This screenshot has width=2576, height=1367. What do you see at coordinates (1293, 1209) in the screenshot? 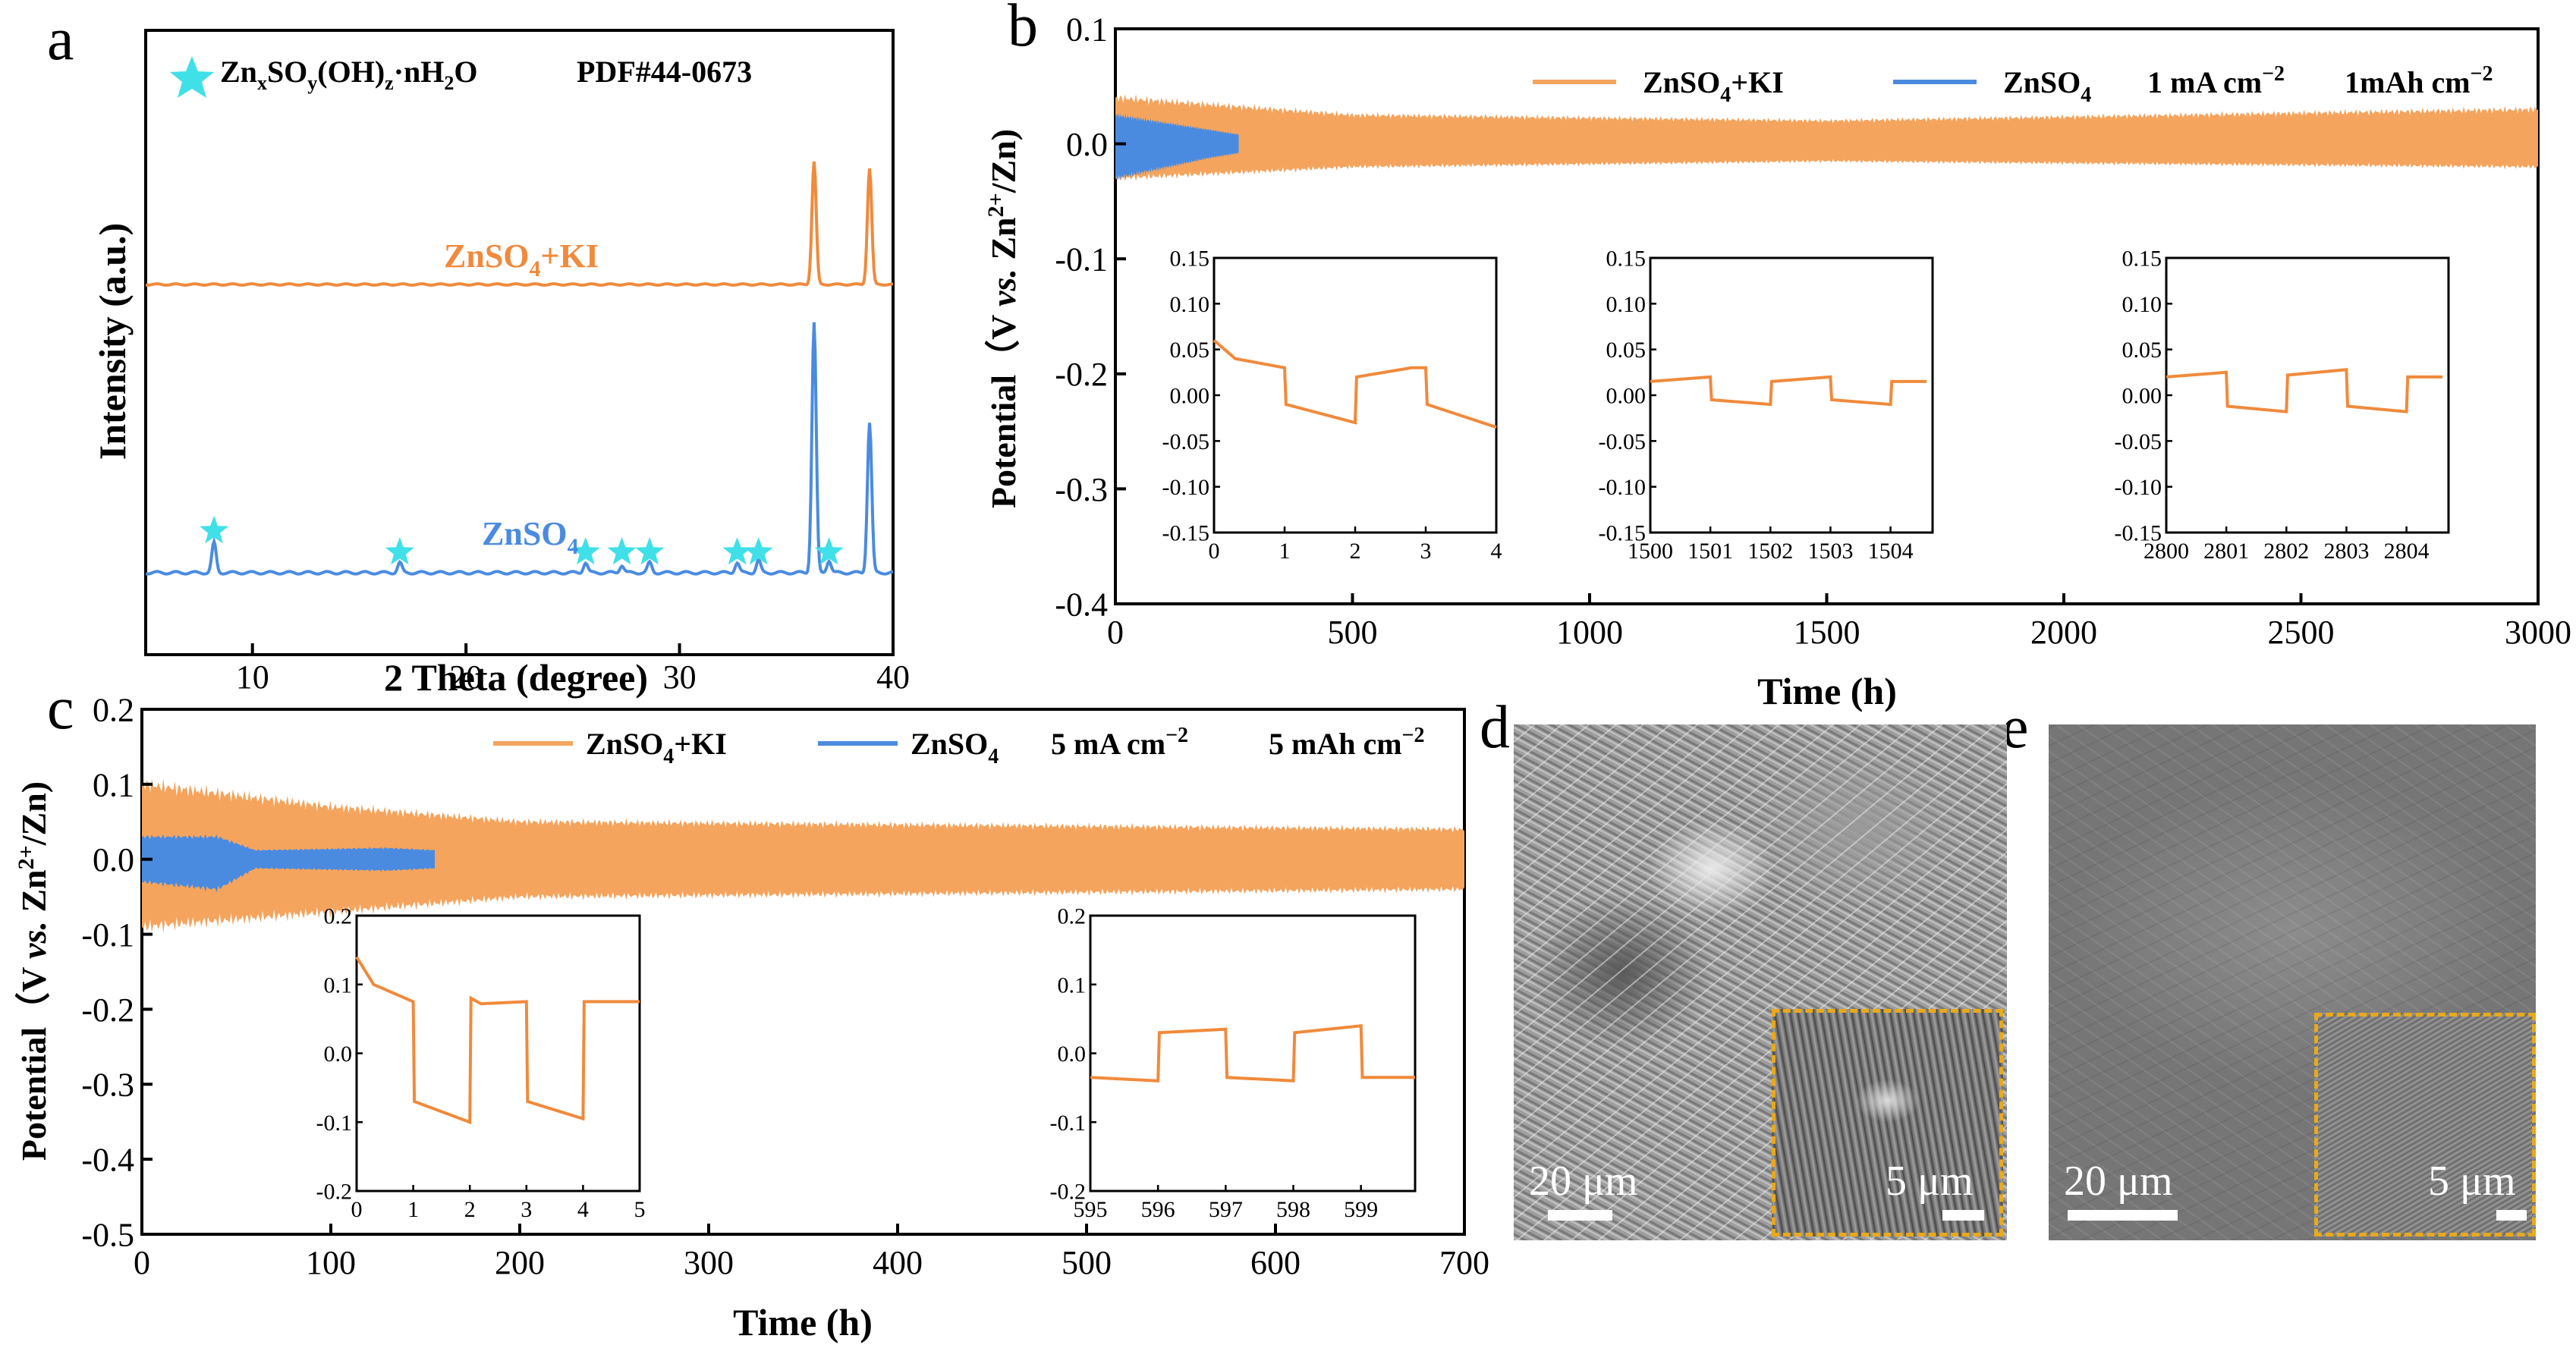
I see `inset-x-tick-label: 598` at bounding box center [1293, 1209].